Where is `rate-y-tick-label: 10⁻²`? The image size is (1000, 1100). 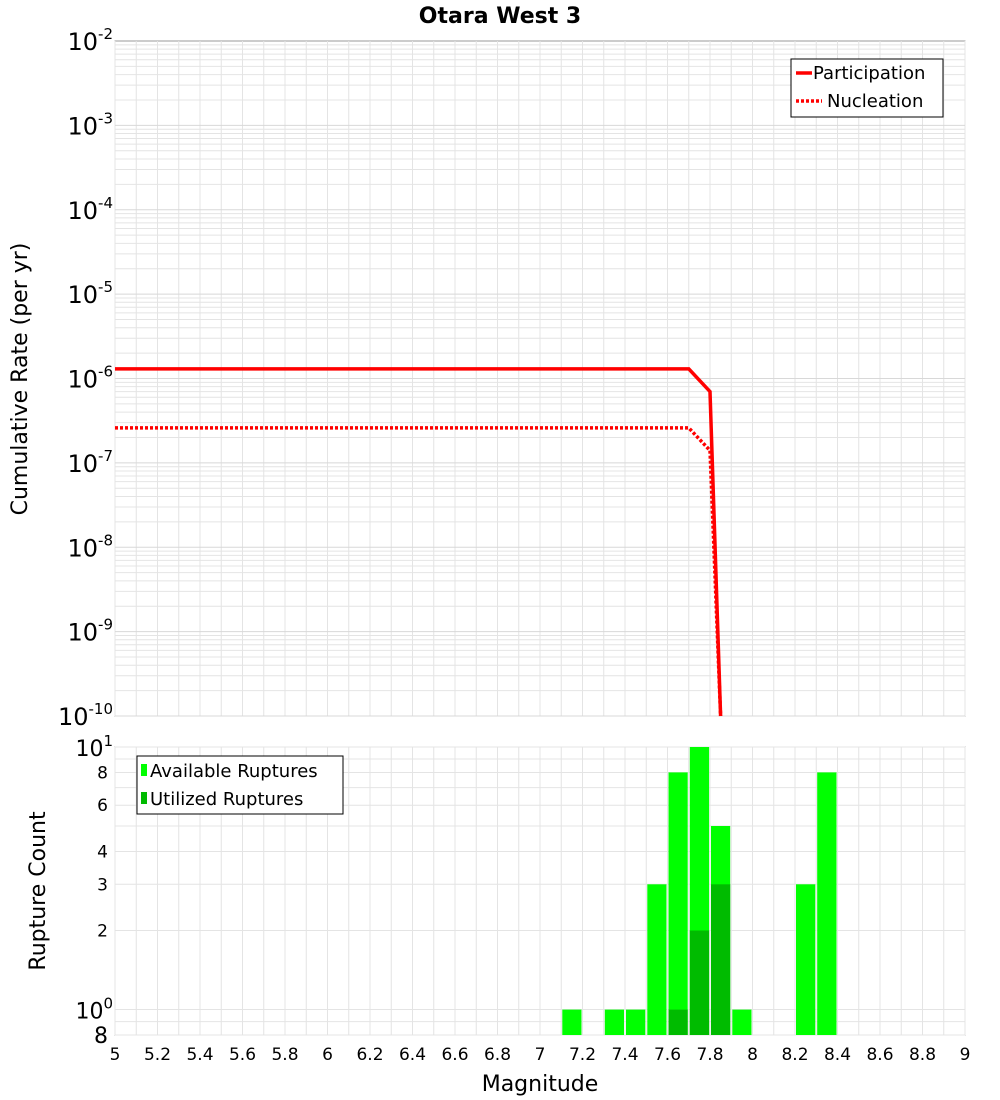
rate-y-tick-label: 10⁻² is located at coordinates (90, 40).